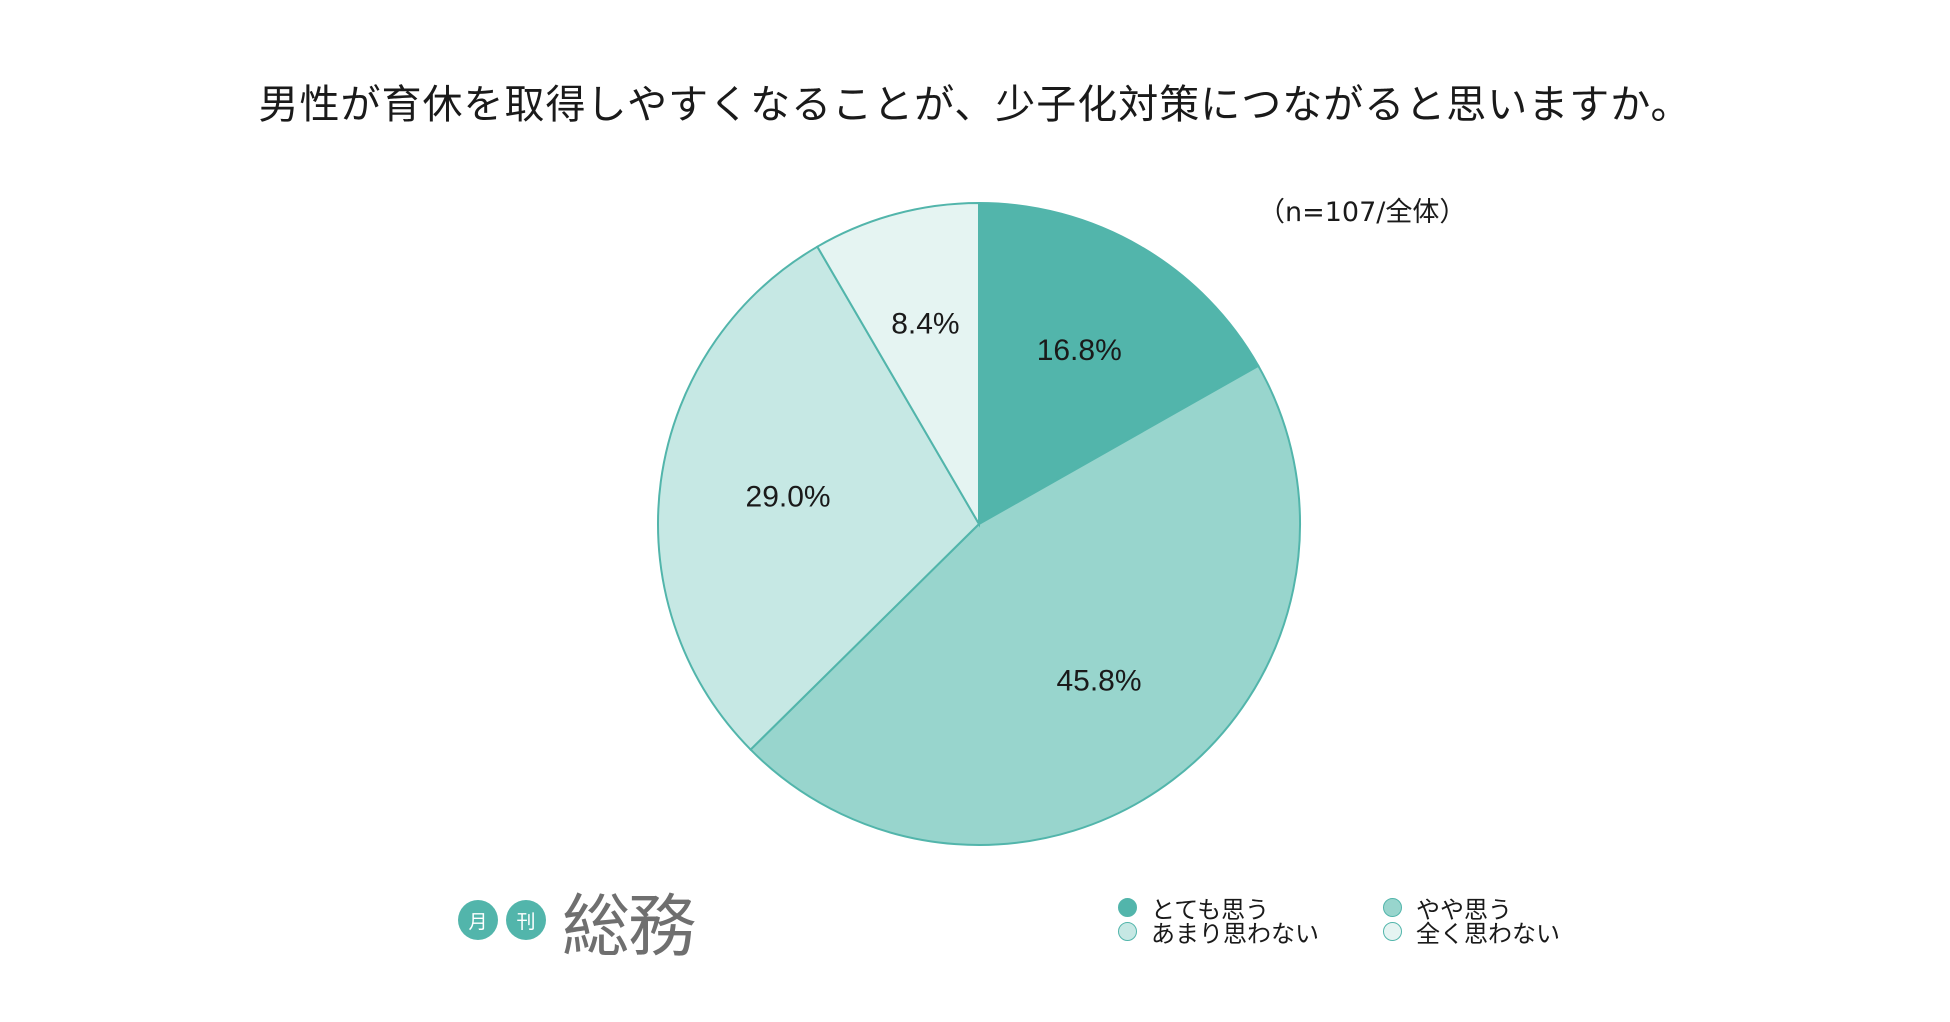 The image size is (1950, 1022). I want to click on legend-item-mattaku: 全く思わない, so click(1471, 931).